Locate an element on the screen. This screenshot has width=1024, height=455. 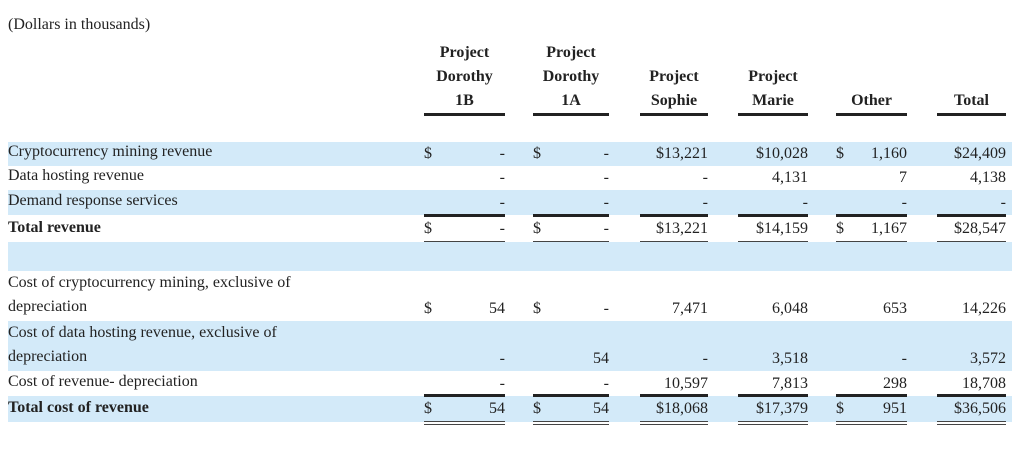
cell-value: $10,028 is located at coordinates (782, 153).